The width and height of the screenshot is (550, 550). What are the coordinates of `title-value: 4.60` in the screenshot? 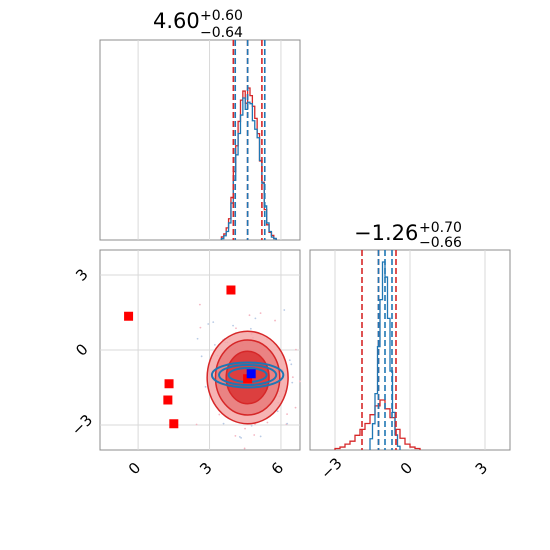 It's located at (176, 21).